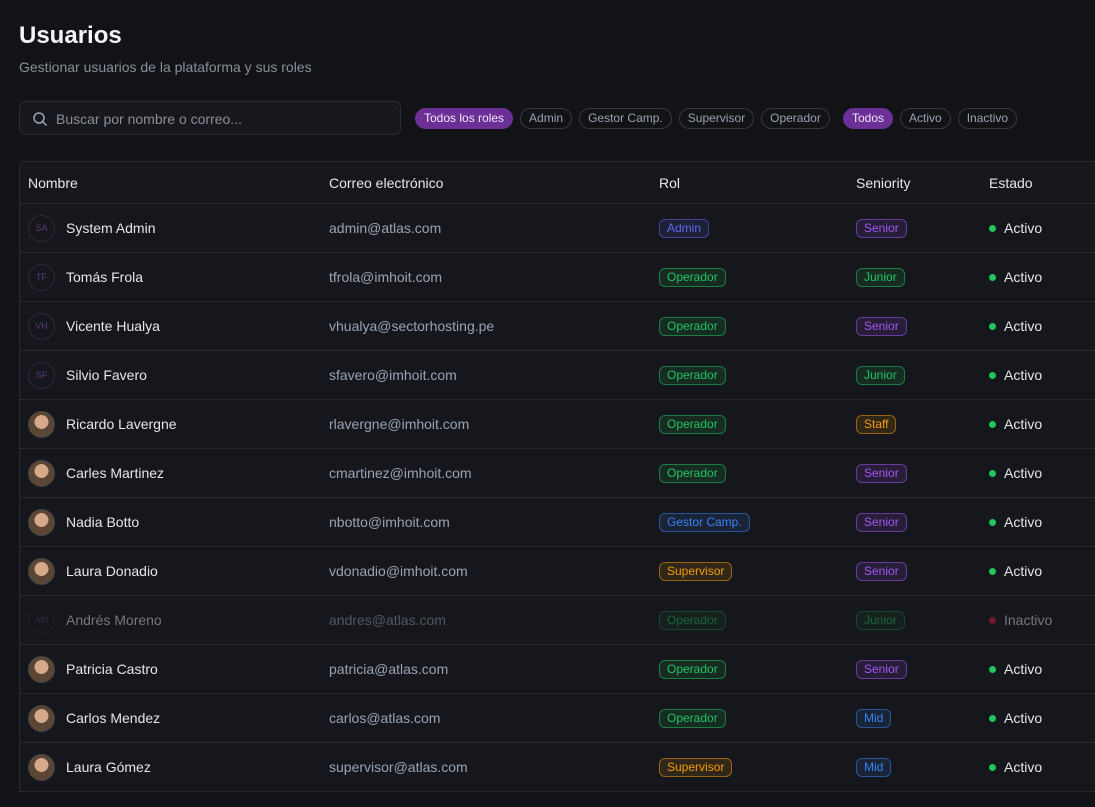  What do you see at coordinates (1020, 620) in the screenshot?
I see `status-cell: Inactivo` at bounding box center [1020, 620].